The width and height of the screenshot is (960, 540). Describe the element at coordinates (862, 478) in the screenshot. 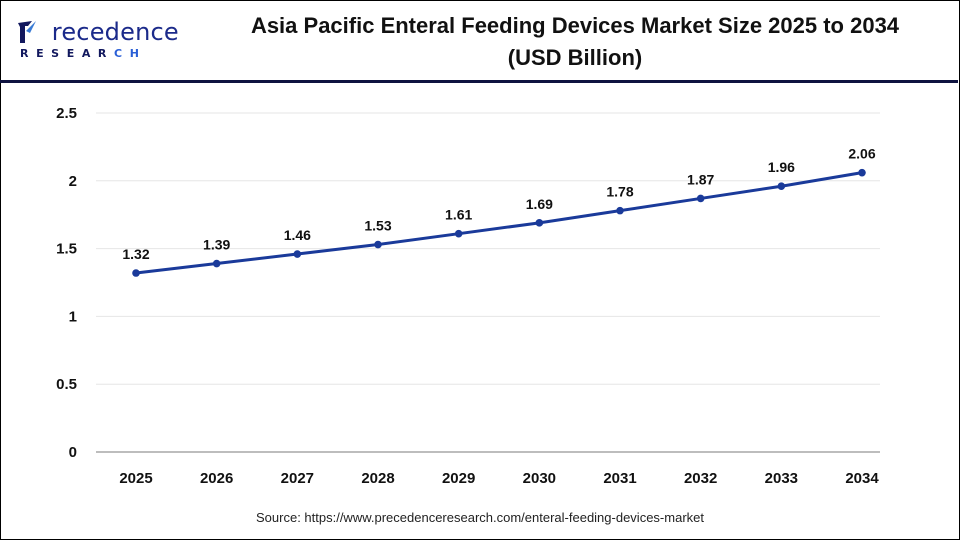

I see `x-tick-label: 2034` at that location.